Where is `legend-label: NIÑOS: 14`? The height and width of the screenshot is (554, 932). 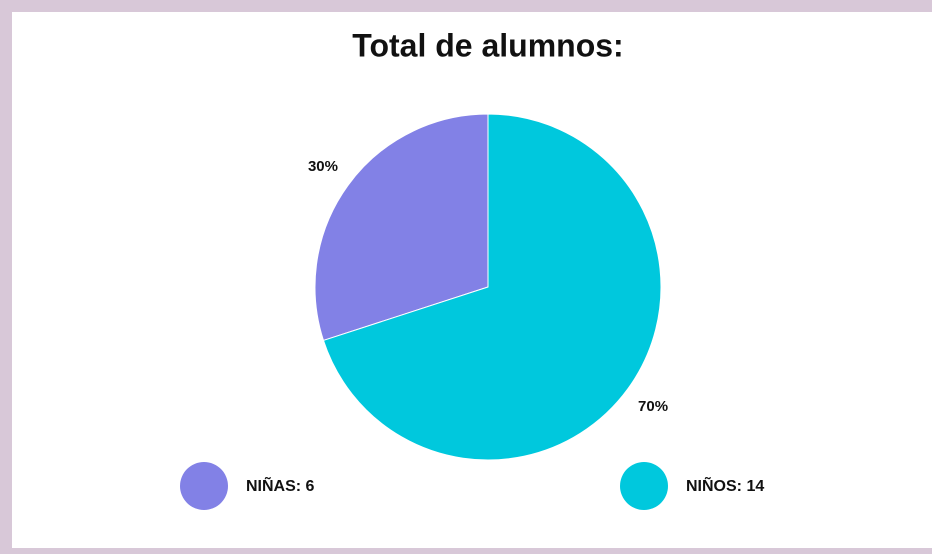
legend-label: NIÑOS: 14 is located at coordinates (725, 485).